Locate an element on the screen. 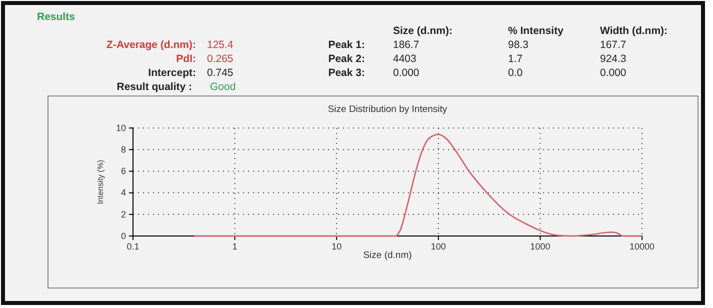  text: 0.0 is located at coordinates (515, 73).